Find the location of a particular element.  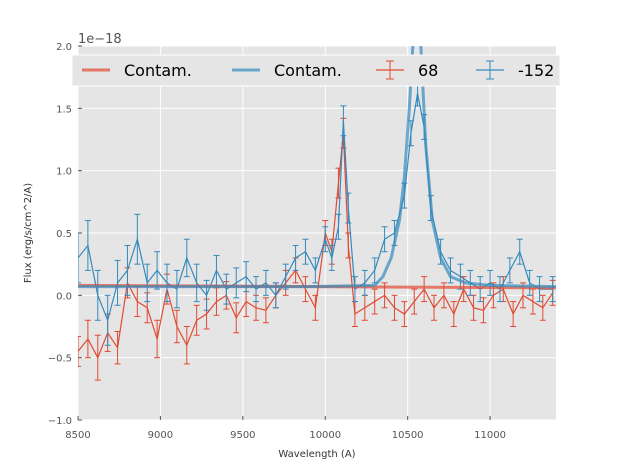

y-tick-label: 1.0 is located at coordinates (64, 172).